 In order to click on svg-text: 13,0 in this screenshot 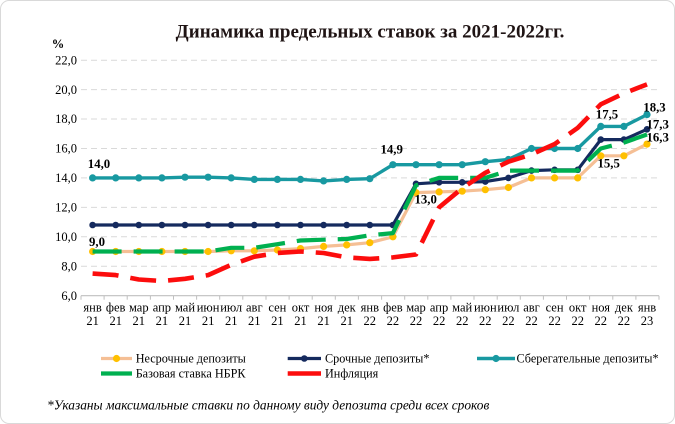, I will do `click(425, 200)`.